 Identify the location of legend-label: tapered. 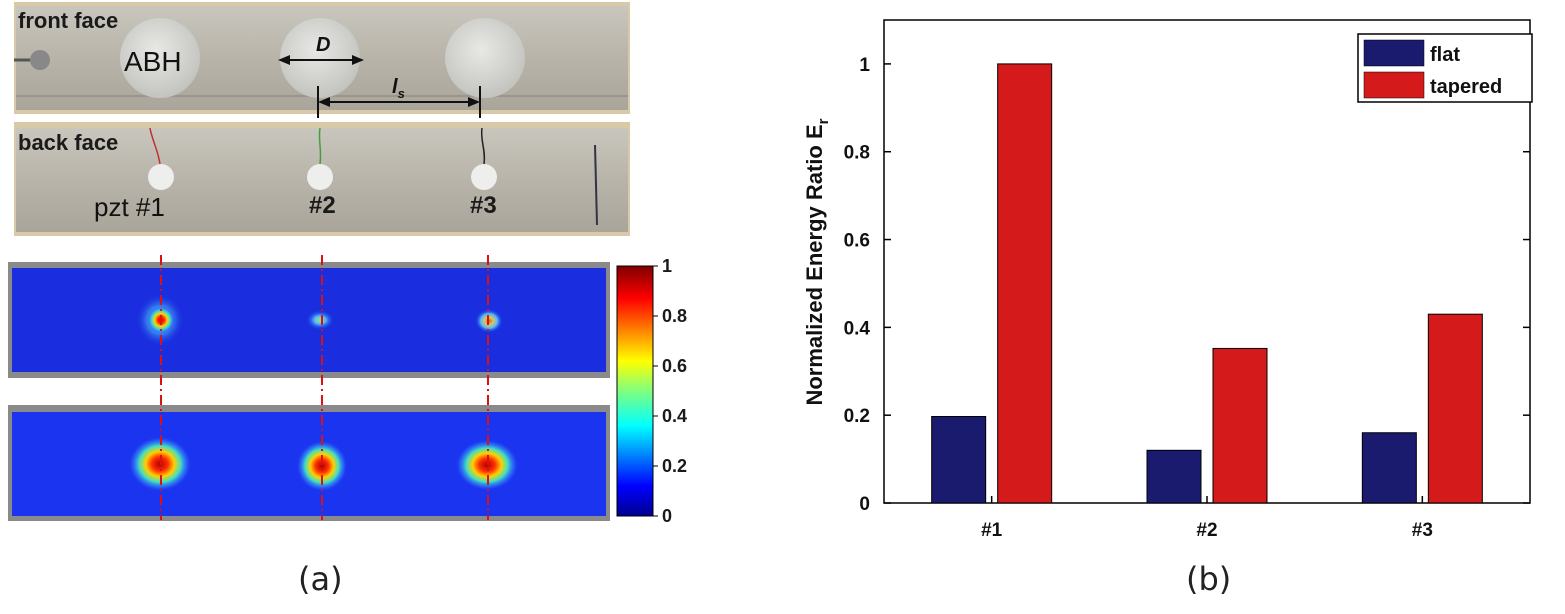
(1466, 87).